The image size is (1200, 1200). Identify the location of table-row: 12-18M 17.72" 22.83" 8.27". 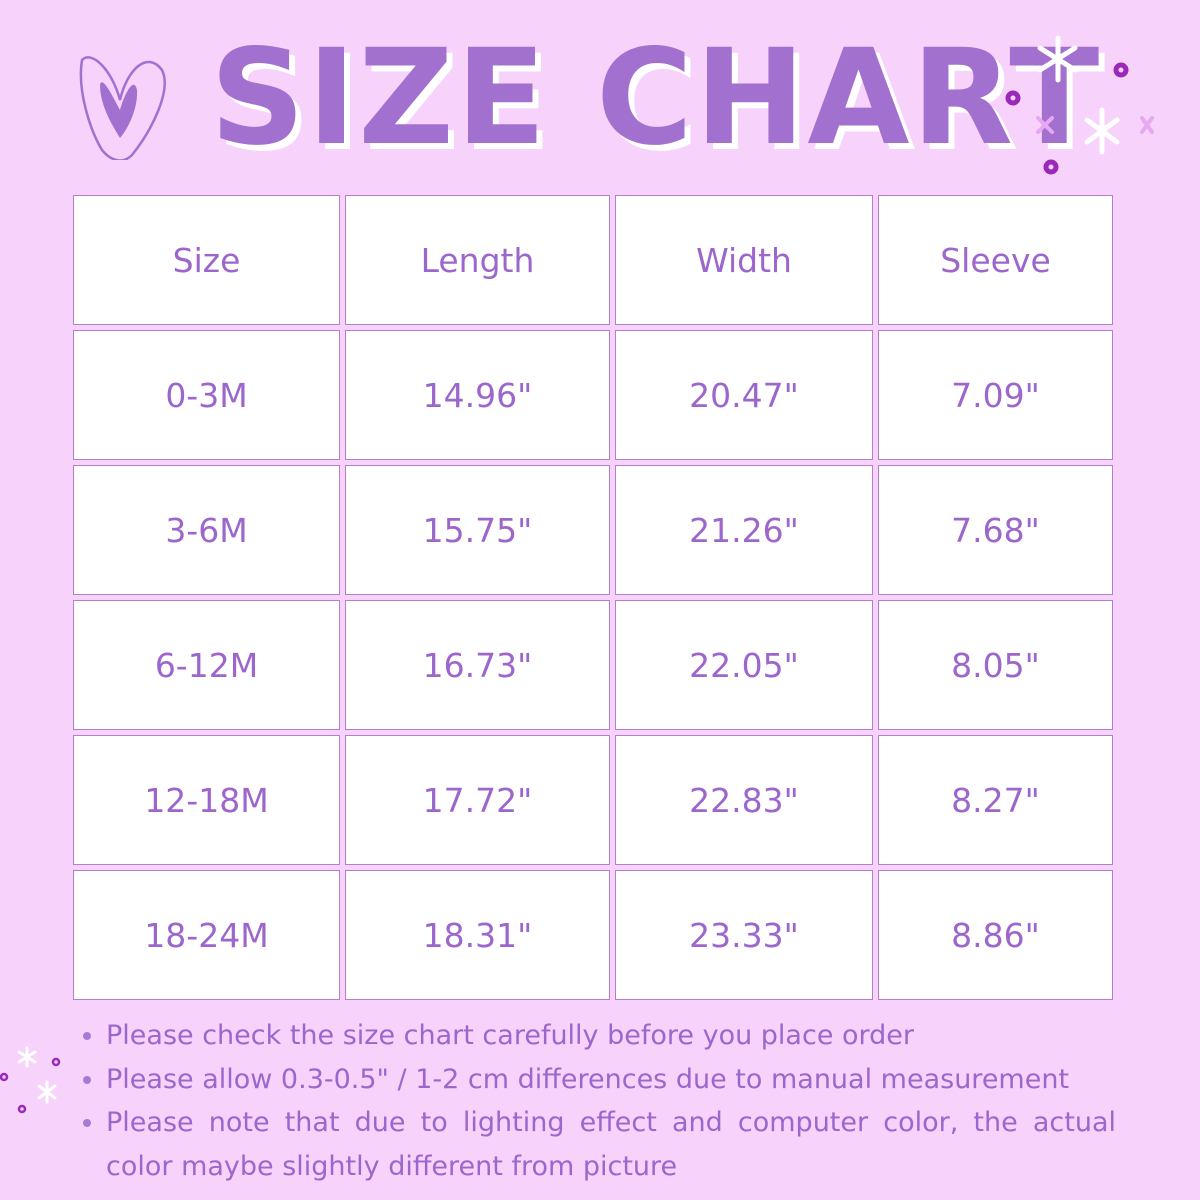
(593, 800).